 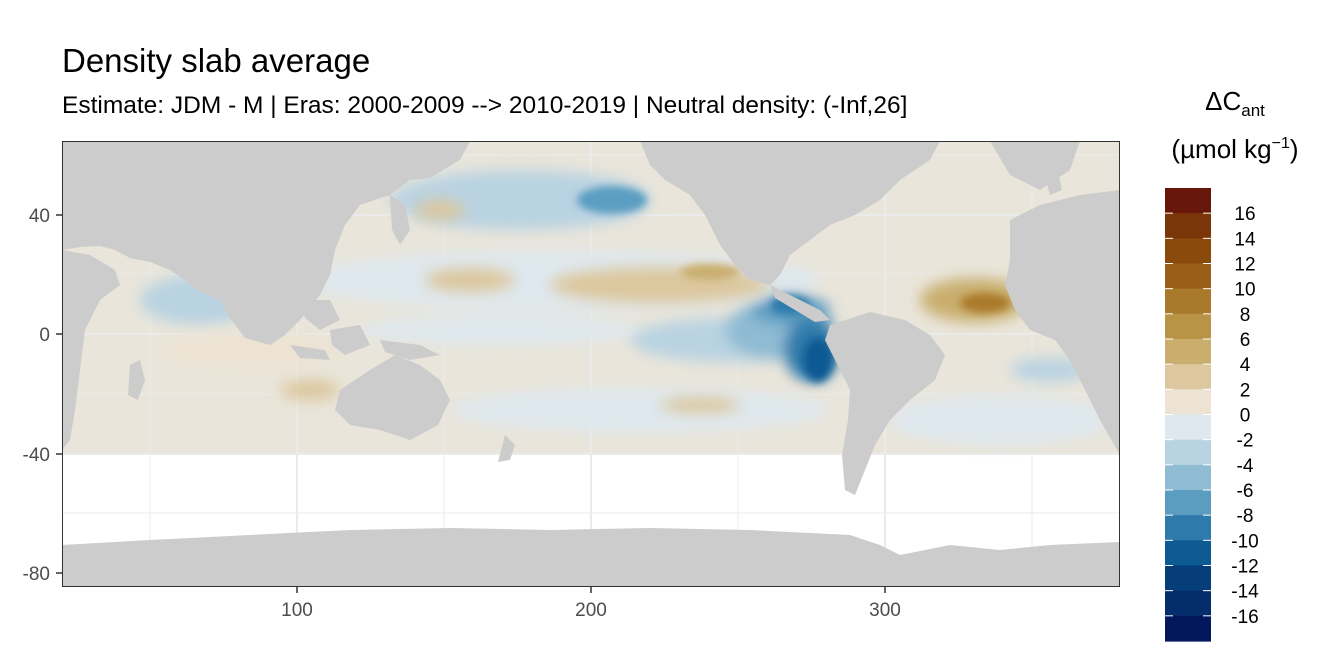 What do you see at coordinates (790, 213) in the screenshot?
I see `land-north-america` at bounding box center [790, 213].